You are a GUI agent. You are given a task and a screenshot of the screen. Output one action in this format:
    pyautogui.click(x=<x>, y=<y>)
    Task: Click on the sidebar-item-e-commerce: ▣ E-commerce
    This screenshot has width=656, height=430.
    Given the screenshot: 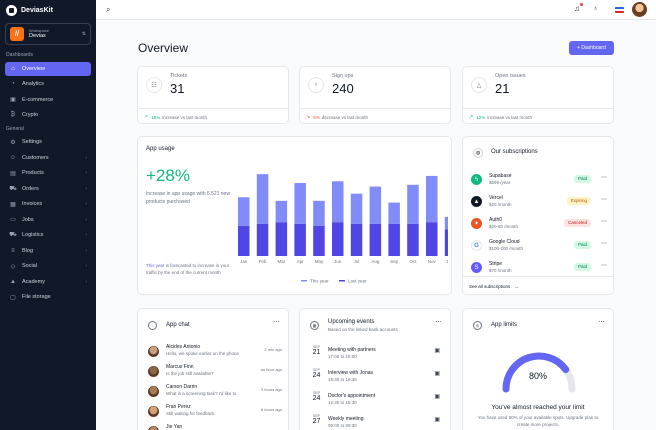 What is the action you would take?
    pyautogui.click(x=48, y=100)
    